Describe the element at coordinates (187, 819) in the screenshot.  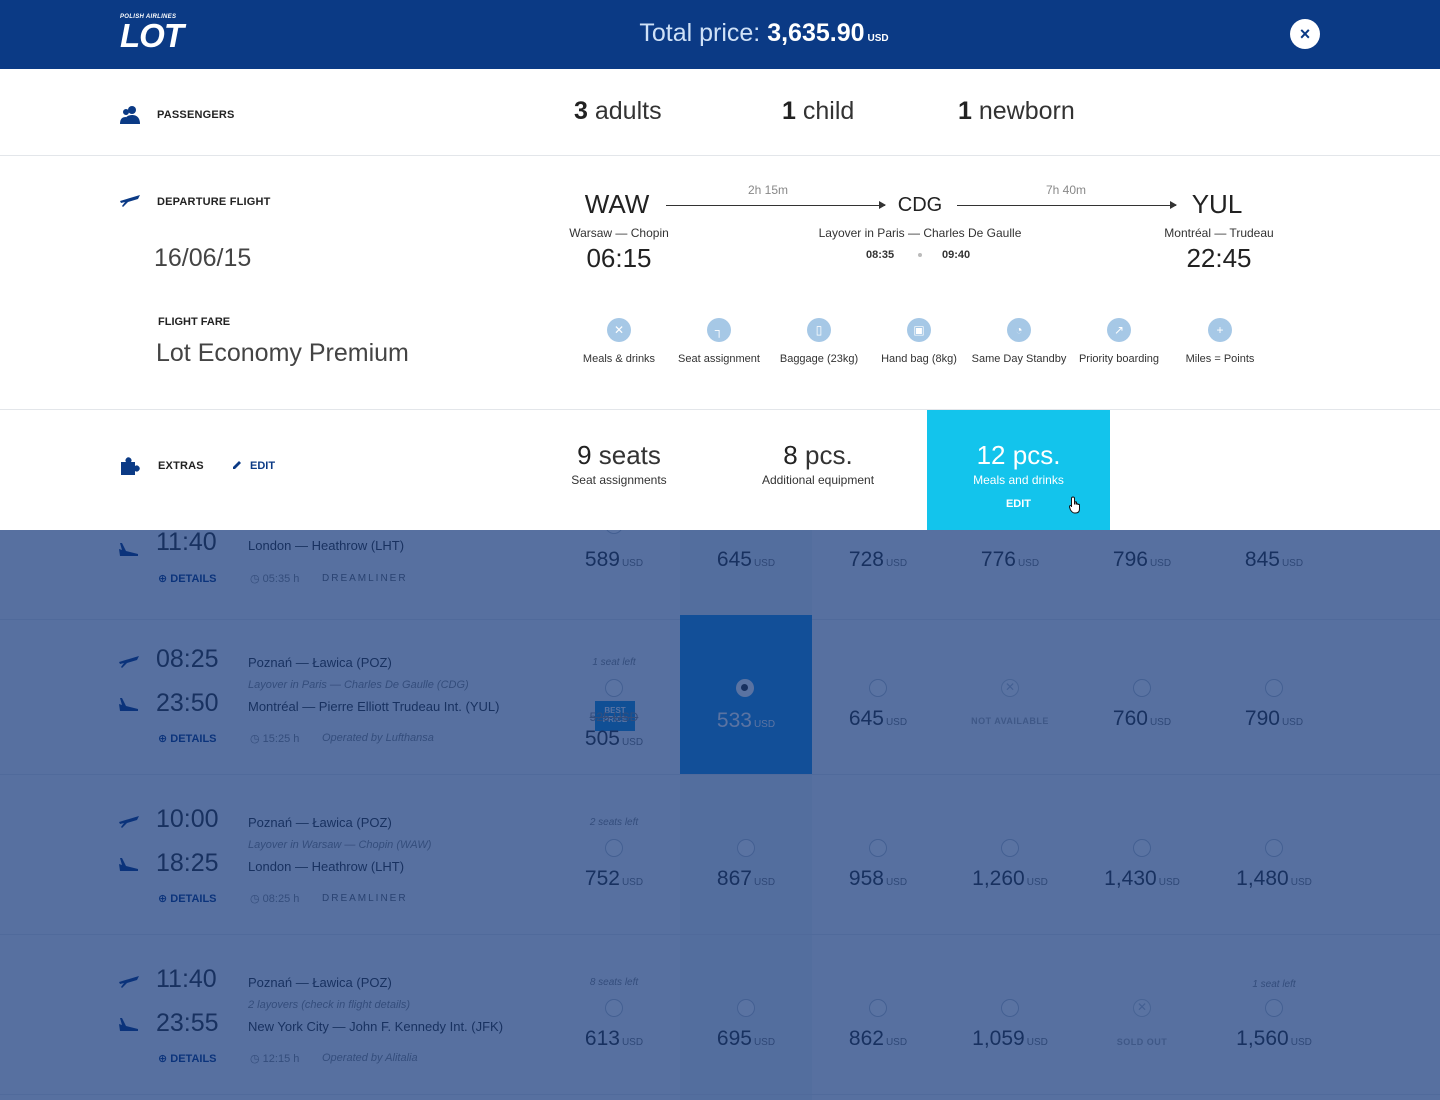
I see `departure-time: 10:00` at that location.